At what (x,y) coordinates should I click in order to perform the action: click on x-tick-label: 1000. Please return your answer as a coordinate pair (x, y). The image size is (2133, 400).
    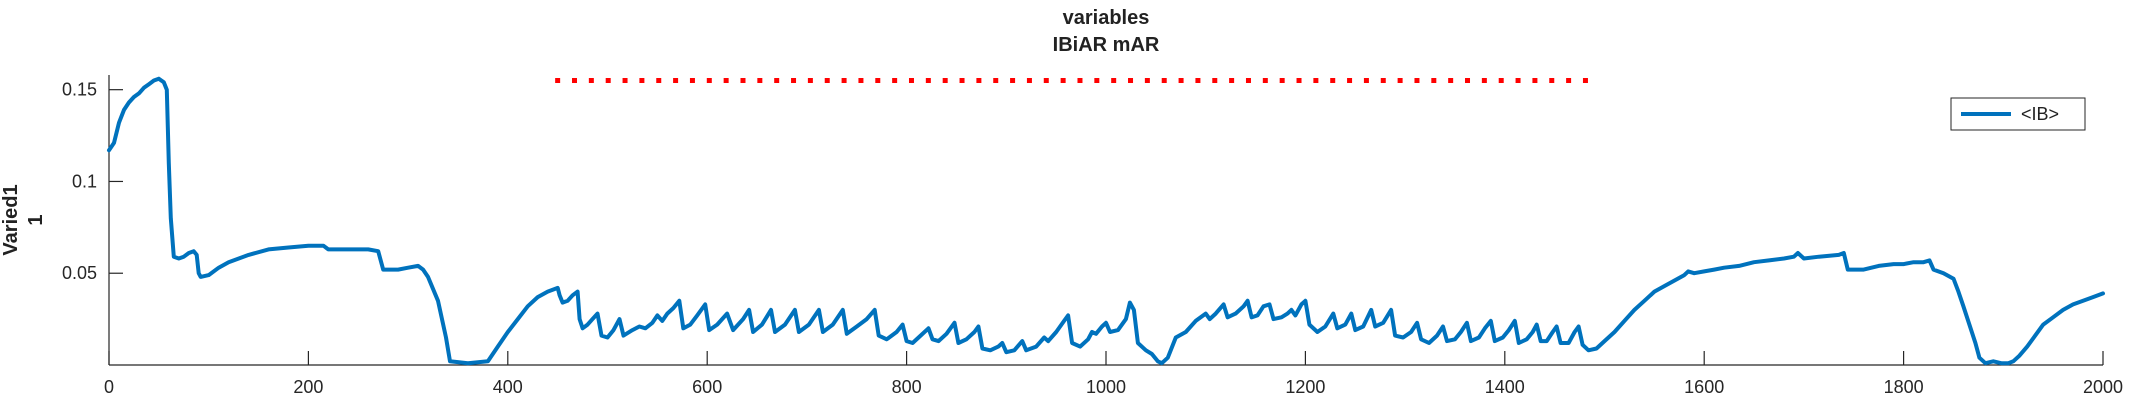
    Looking at the image, I should click on (1106, 387).